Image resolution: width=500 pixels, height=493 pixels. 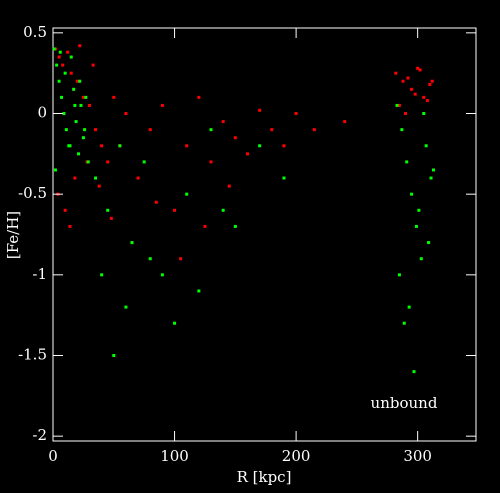 What do you see at coordinates (32, 193) in the screenshot?
I see `y-tick-label: -0.5` at bounding box center [32, 193].